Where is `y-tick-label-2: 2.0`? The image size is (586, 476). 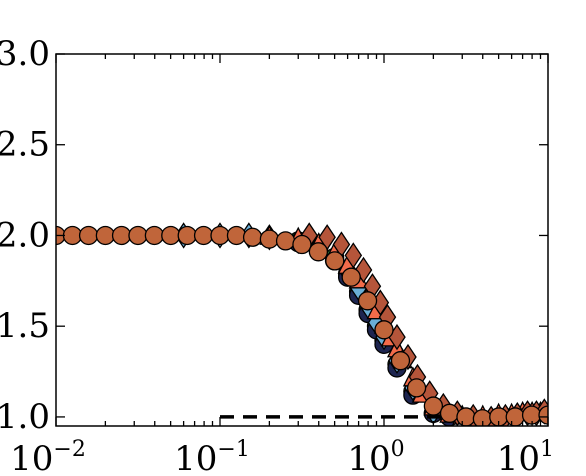 y-tick-label-2: 2.0 is located at coordinates (25, 235).